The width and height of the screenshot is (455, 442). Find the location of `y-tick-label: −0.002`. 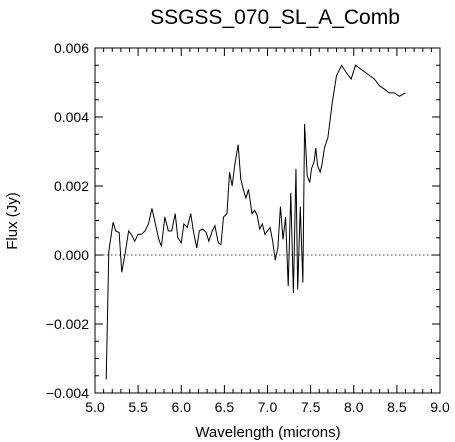

y-tick-label: −0.002 is located at coordinates (67, 324).